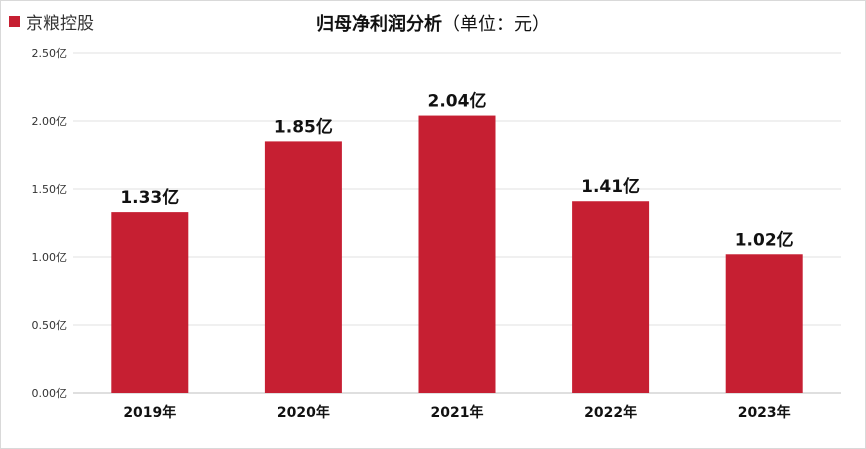 The width and height of the screenshot is (866, 449). I want to click on legend: 京粮控股, so click(51, 21).